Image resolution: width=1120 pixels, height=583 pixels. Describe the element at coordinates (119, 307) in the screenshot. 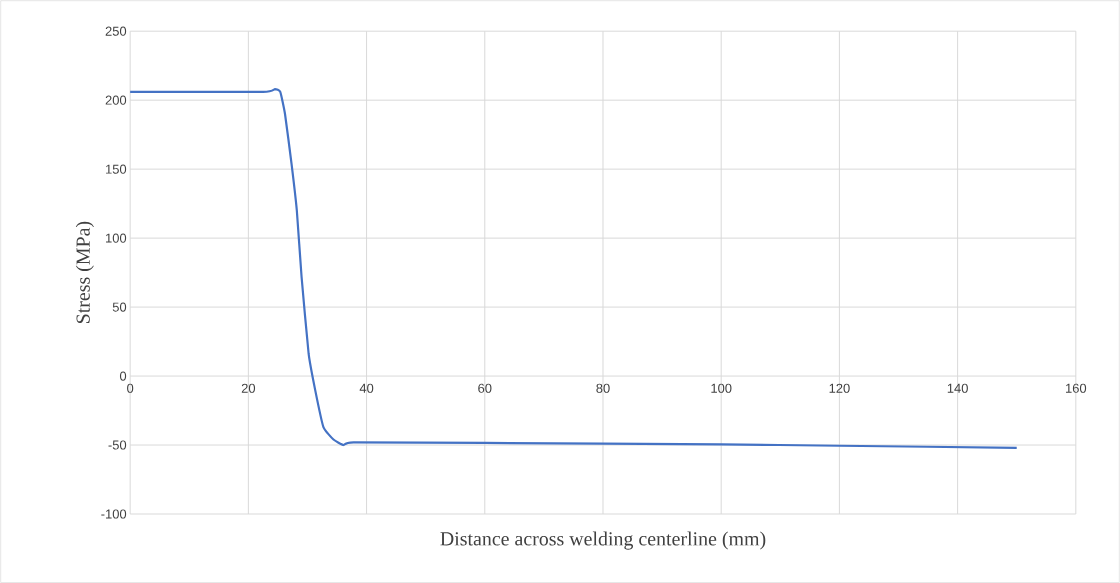

I see `y-tick-label: 50` at that location.